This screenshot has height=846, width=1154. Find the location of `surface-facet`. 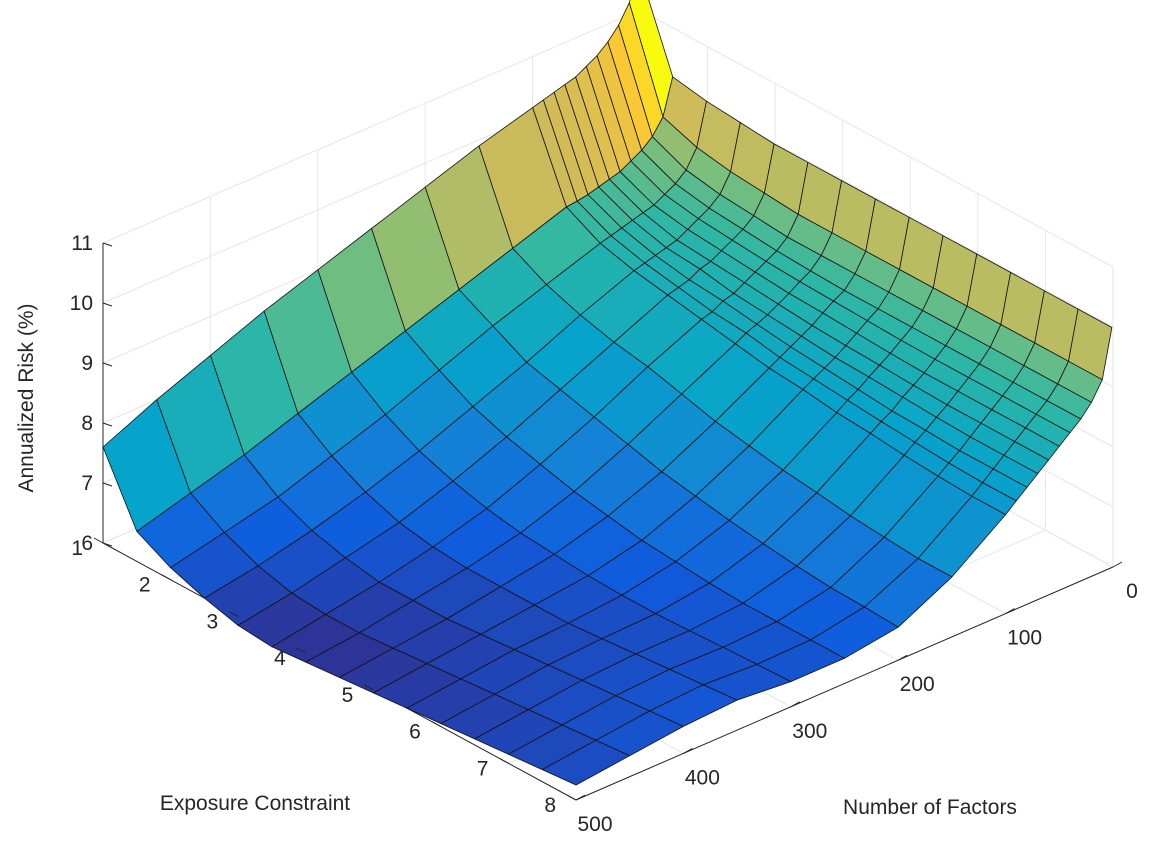

surface-facet is located at coordinates (586, 762).